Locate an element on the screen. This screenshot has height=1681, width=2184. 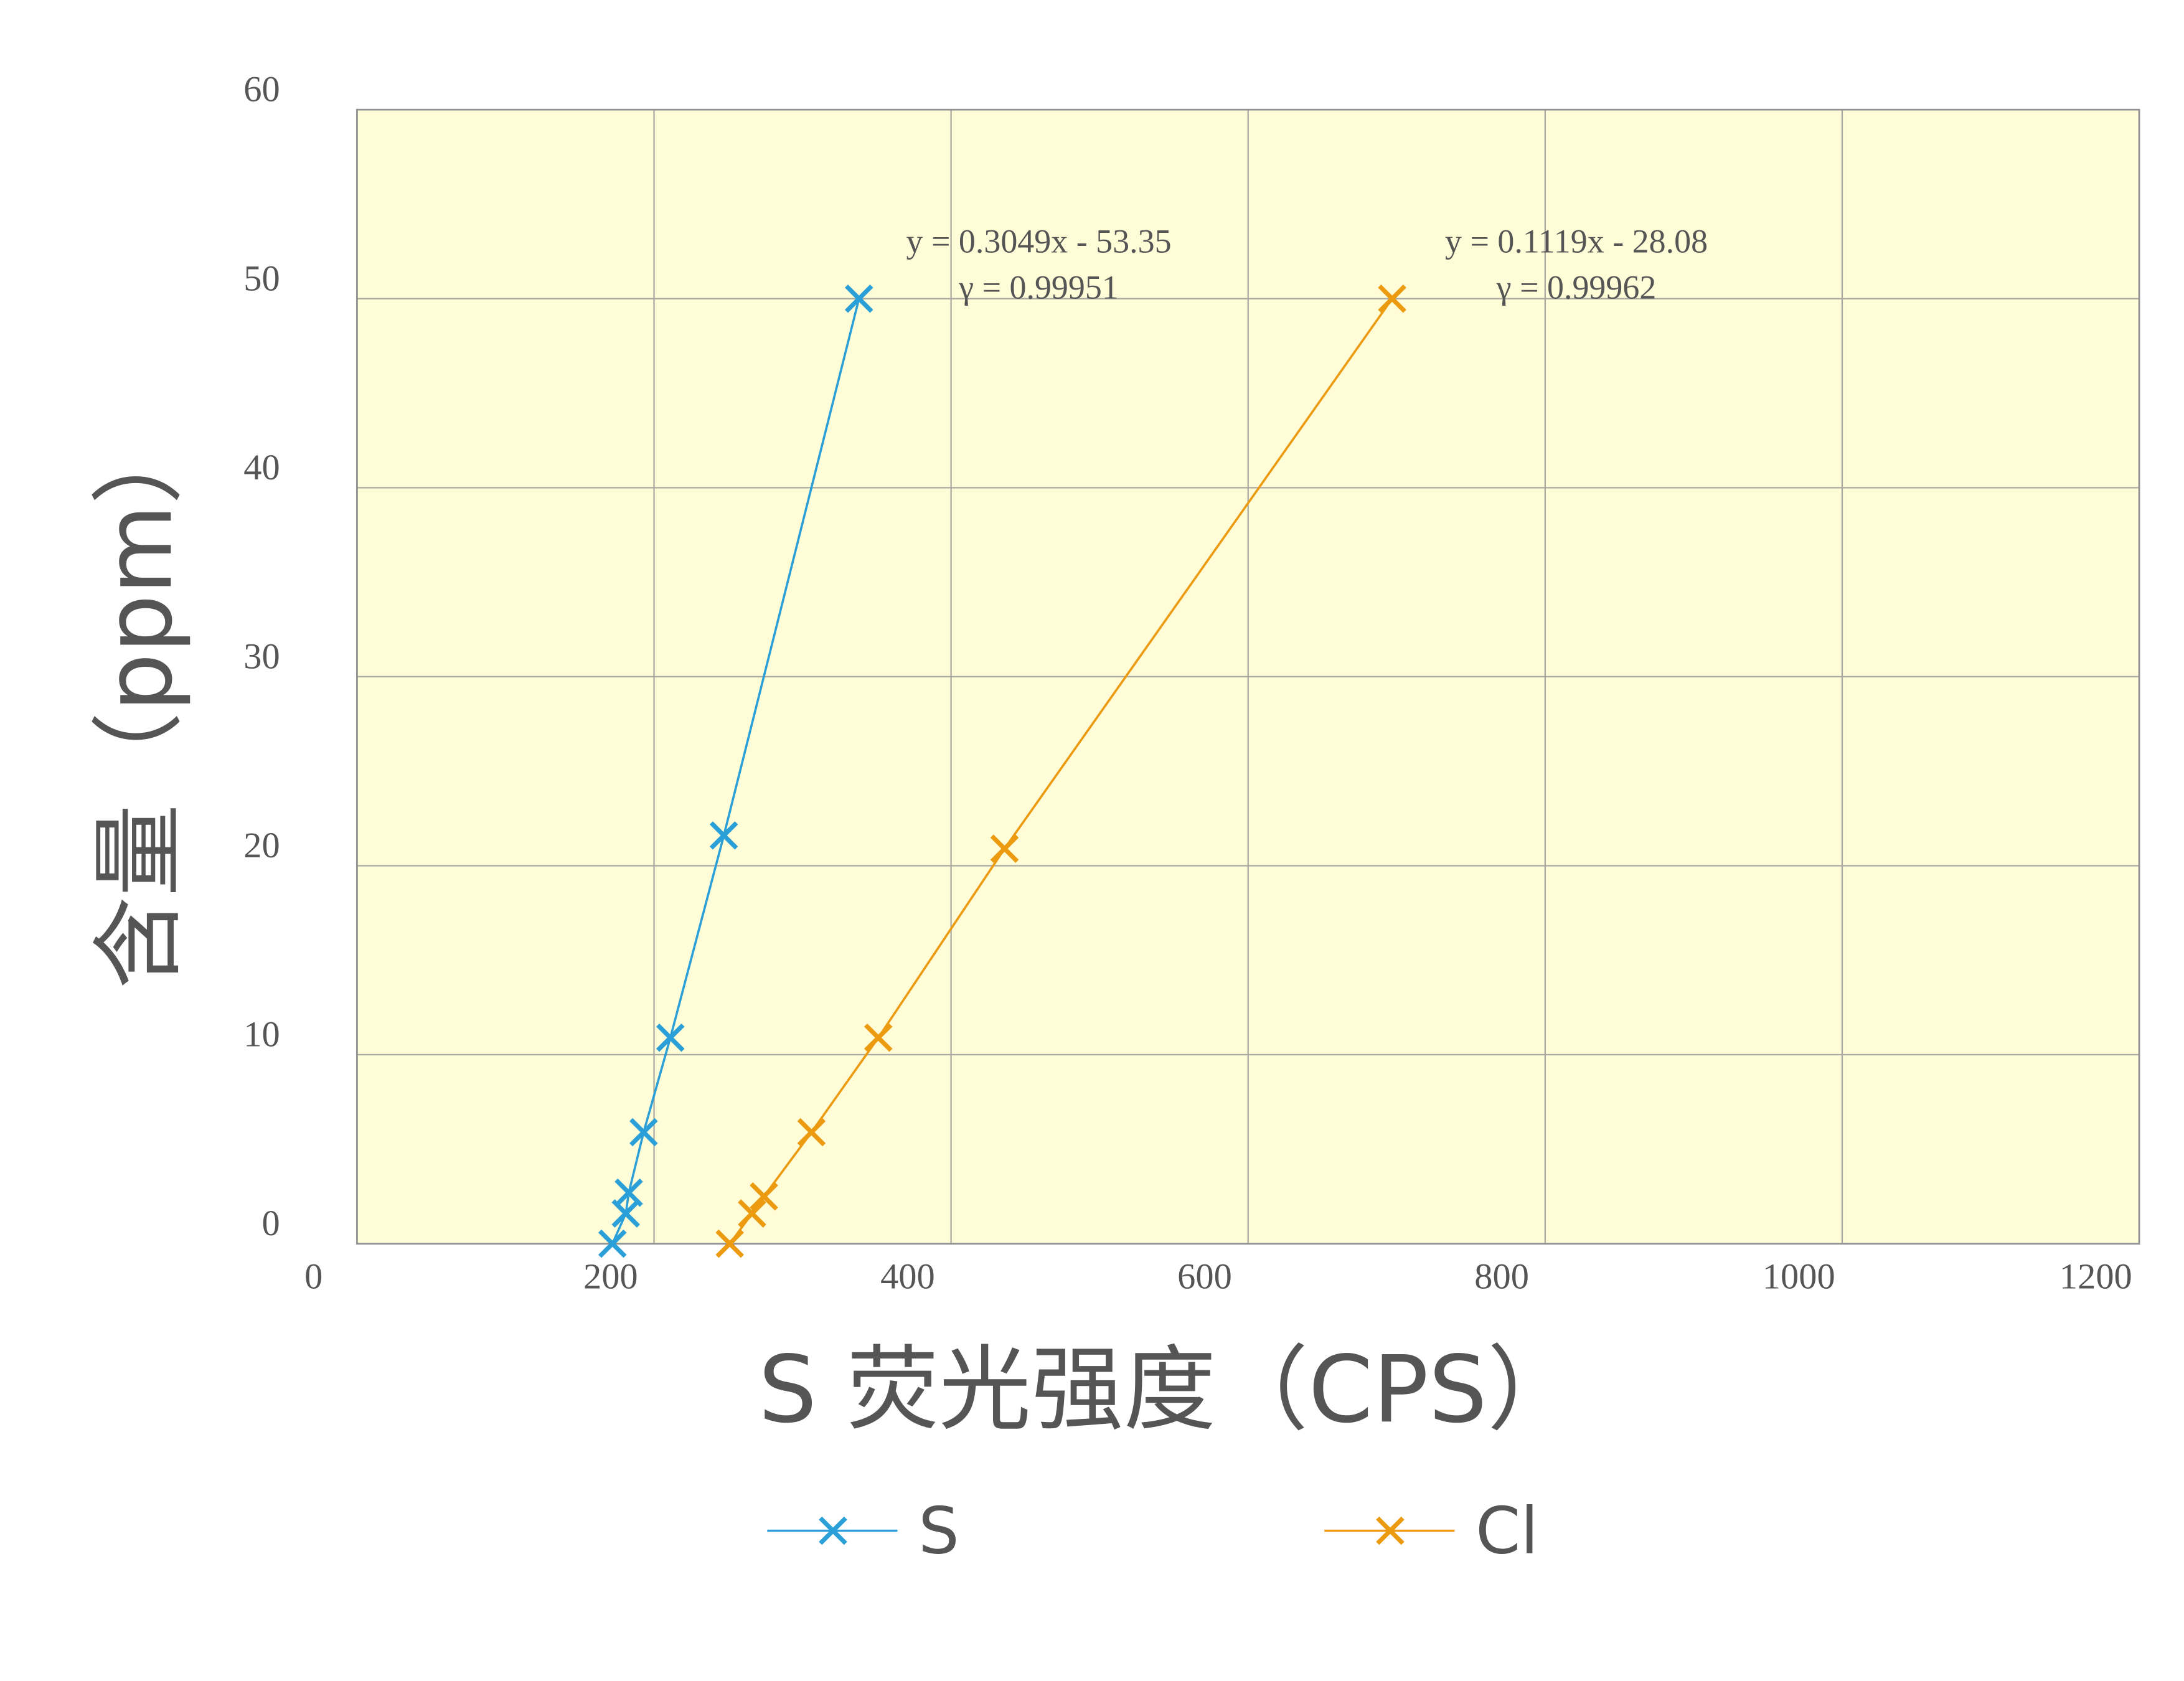
x-tick-label: 200 is located at coordinates (610, 1276).